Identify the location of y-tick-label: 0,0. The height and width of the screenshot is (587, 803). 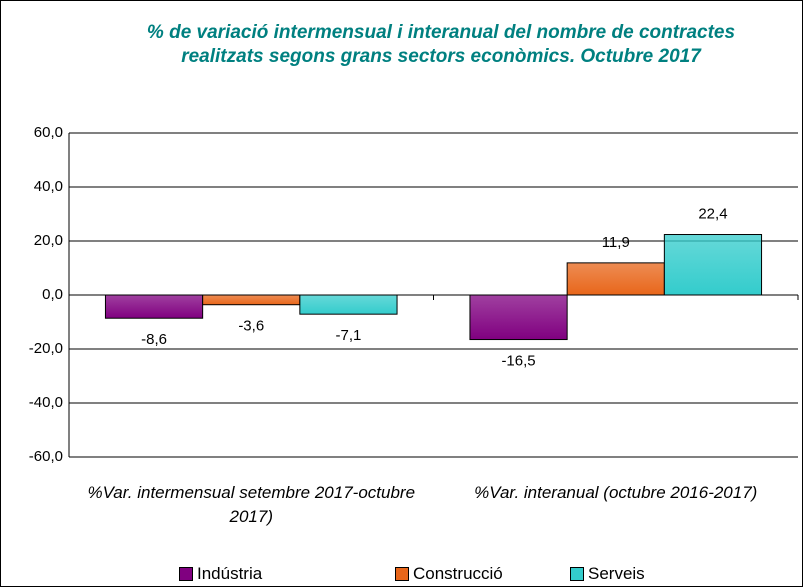
(52, 294).